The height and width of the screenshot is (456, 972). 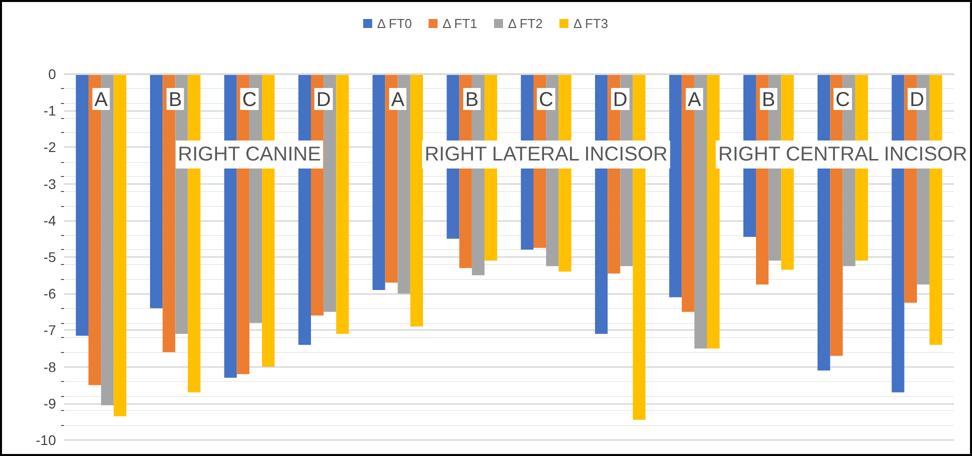 What do you see at coordinates (50, 330) in the screenshot?
I see `y-tick-label: -7` at bounding box center [50, 330].